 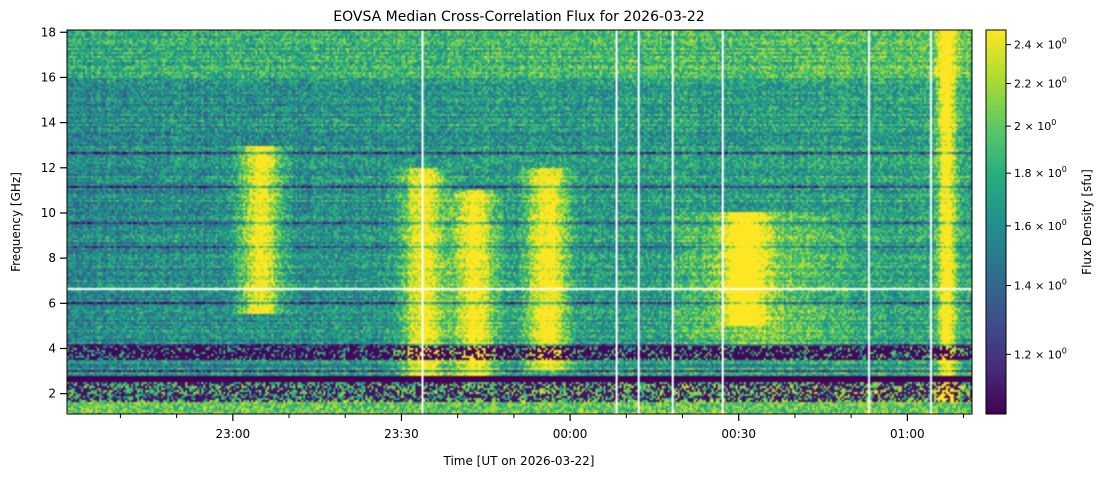 I want to click on x-tick-label: 23:00, so click(x=233, y=434).